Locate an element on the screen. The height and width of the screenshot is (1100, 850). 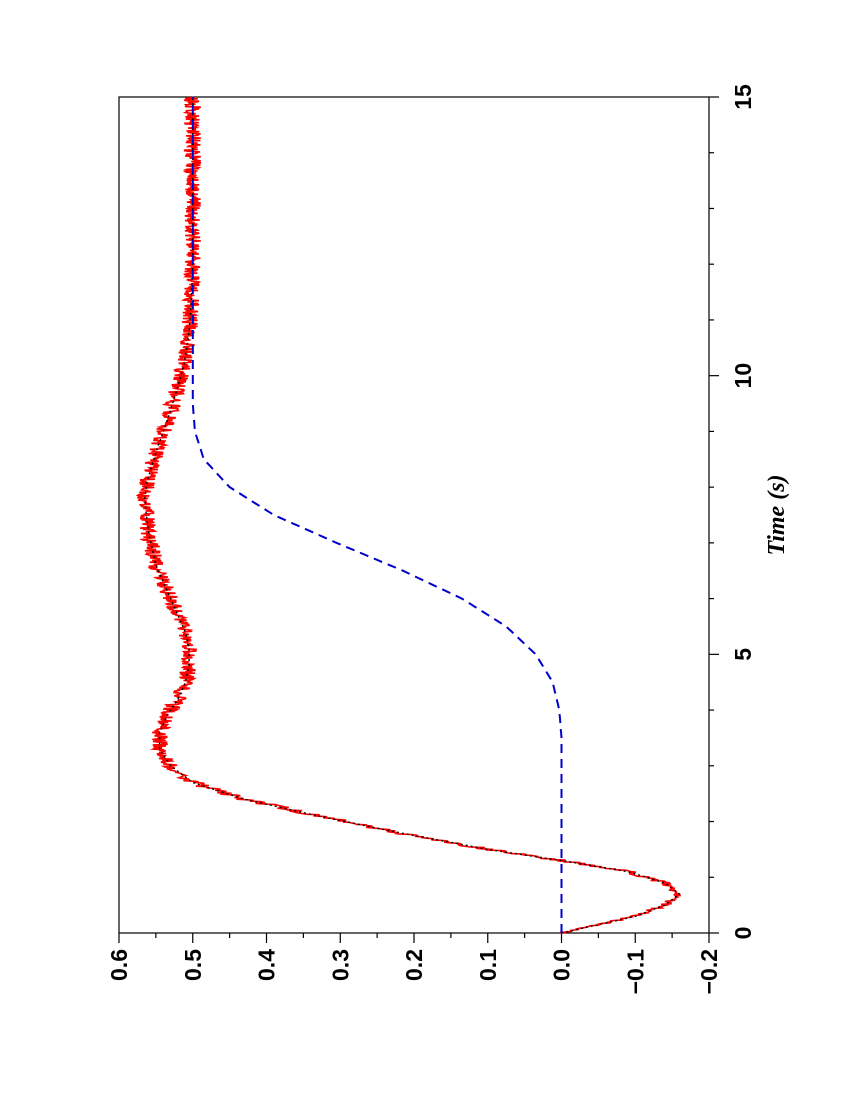
y-tick-label: 0.6 is located at coordinates (119, 965).